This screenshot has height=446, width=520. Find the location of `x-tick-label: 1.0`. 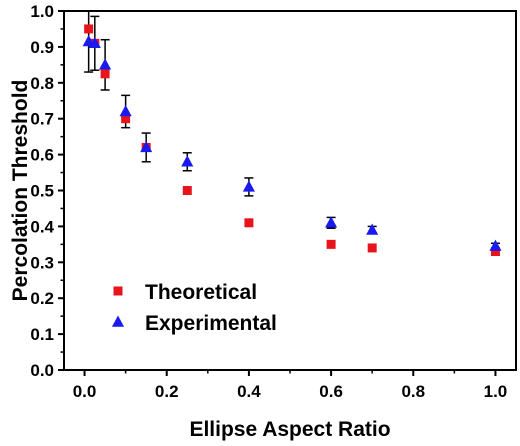

x-tick-label: 1.0 is located at coordinates (496, 391).